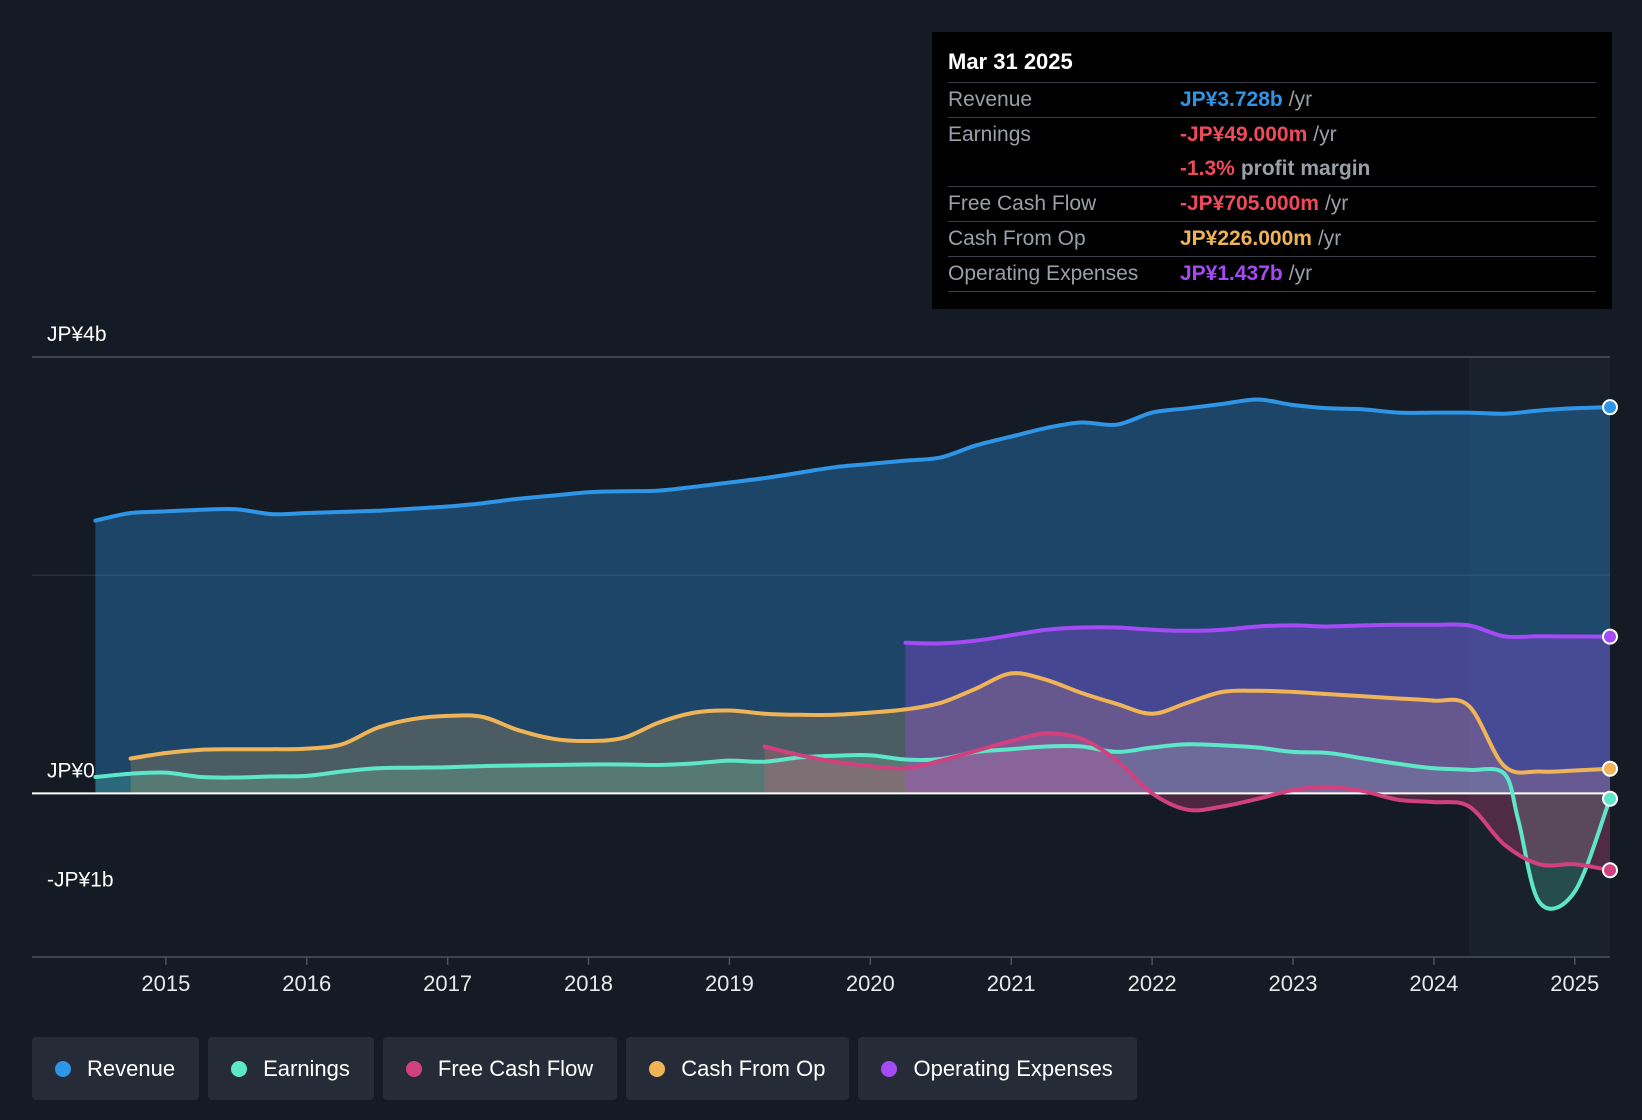  Describe the element at coordinates (1246, 238) in the screenshot. I see `tooltip-value: JP¥226.000m` at that location.